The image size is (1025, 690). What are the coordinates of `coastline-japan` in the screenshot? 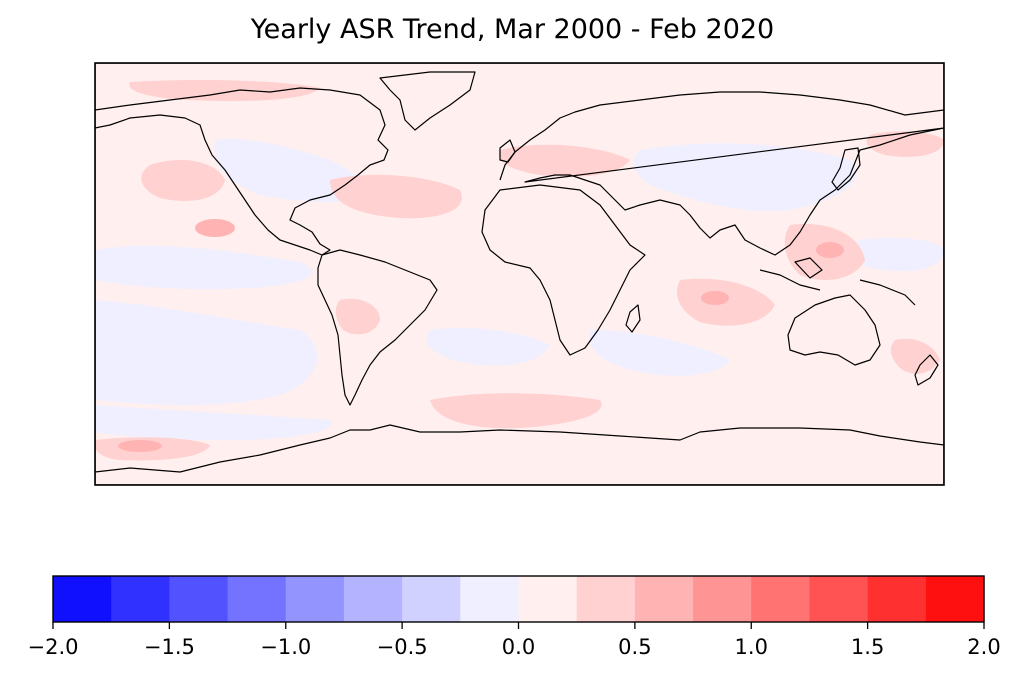 It's located at (846, 169).